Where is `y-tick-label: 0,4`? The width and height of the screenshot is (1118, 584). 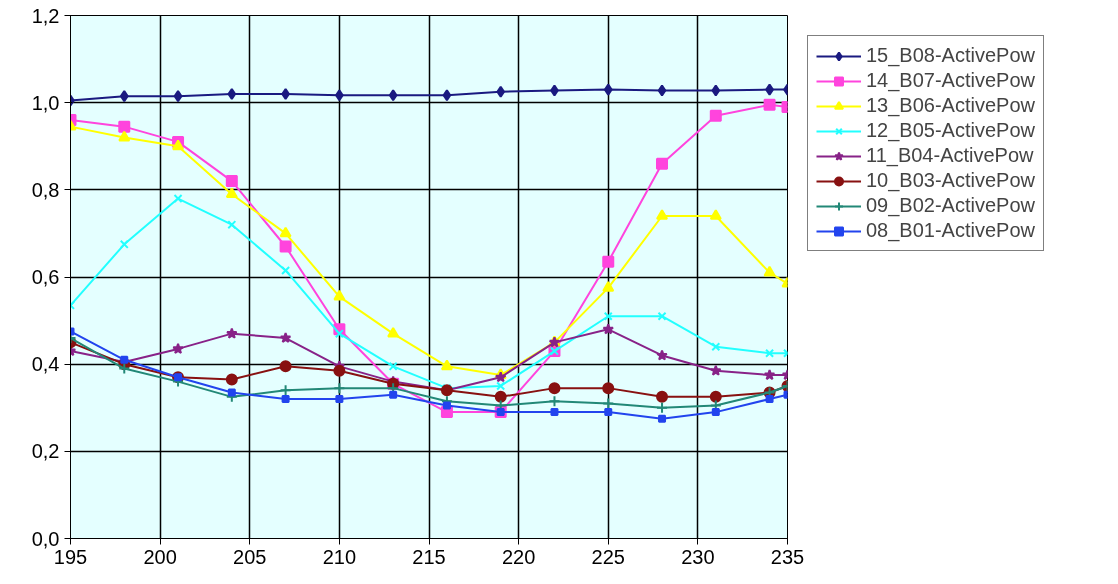
y-tick-label: 0,4 is located at coordinates (45, 364).